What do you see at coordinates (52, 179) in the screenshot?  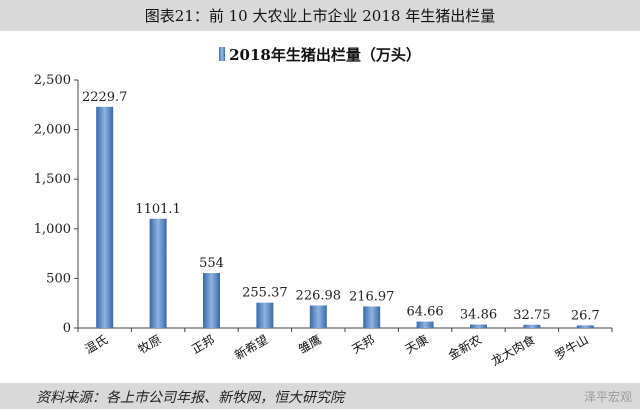 I see `y-tick-label: 1,500` at bounding box center [52, 179].